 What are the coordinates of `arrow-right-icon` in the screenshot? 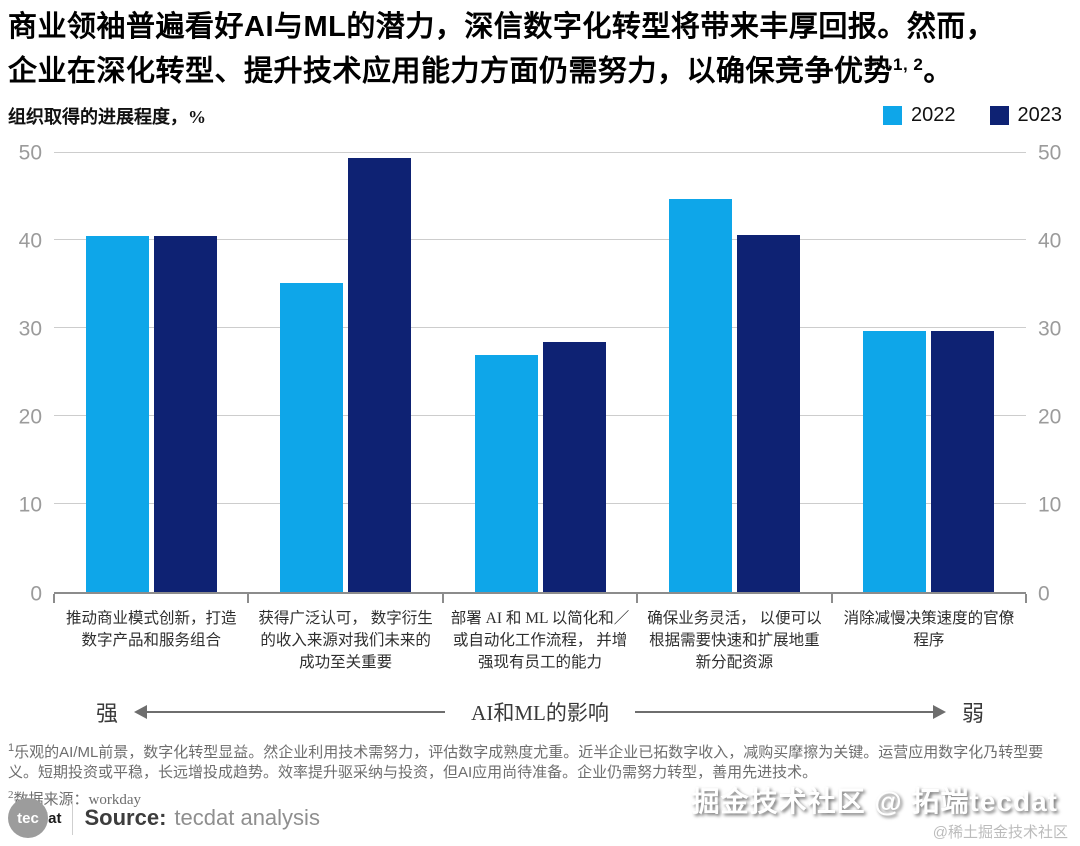 It's located at (790, 711).